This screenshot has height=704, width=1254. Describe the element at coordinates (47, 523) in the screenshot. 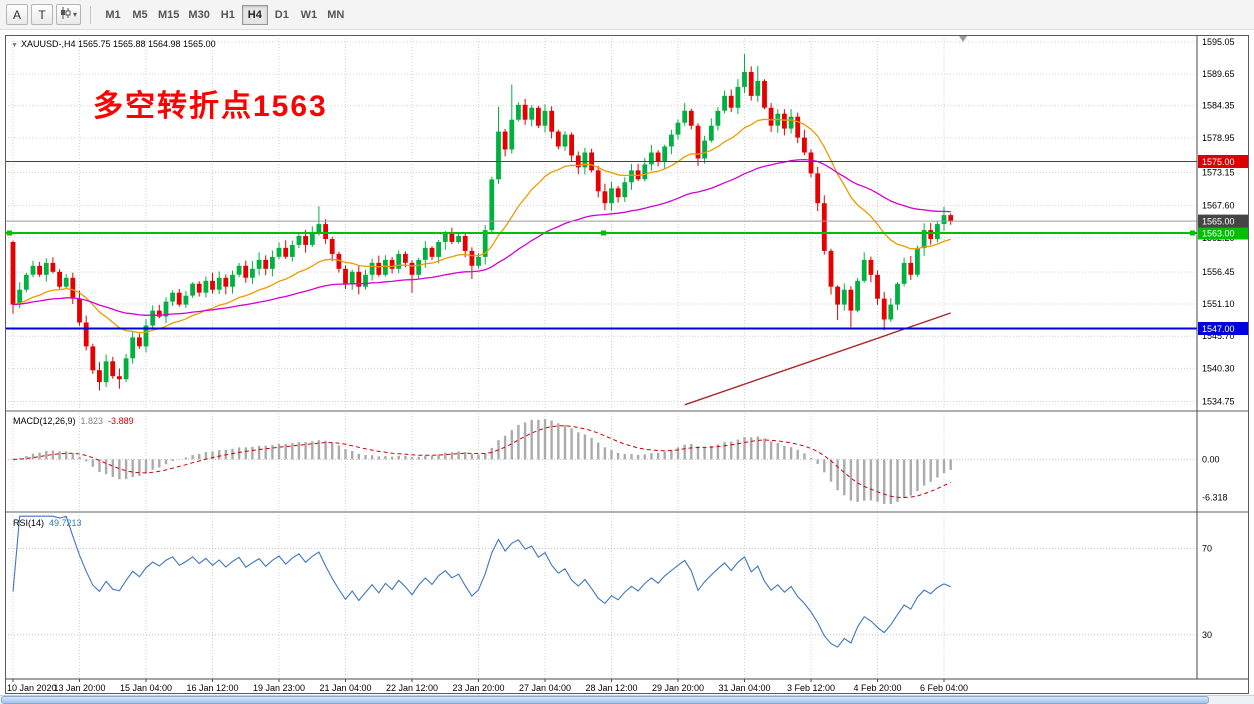

I see `rsi-label: RSI(14) 49.7213` at that location.